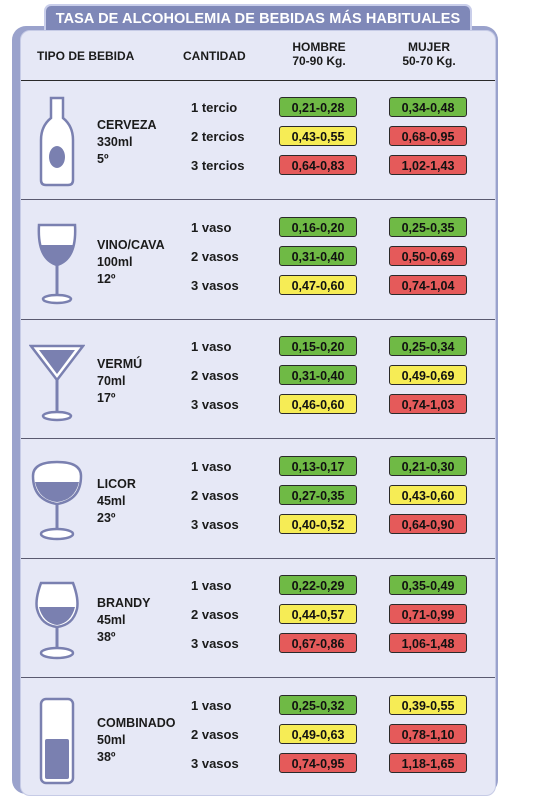  I want to click on header-mujer-label: MUJER, so click(428, 47).